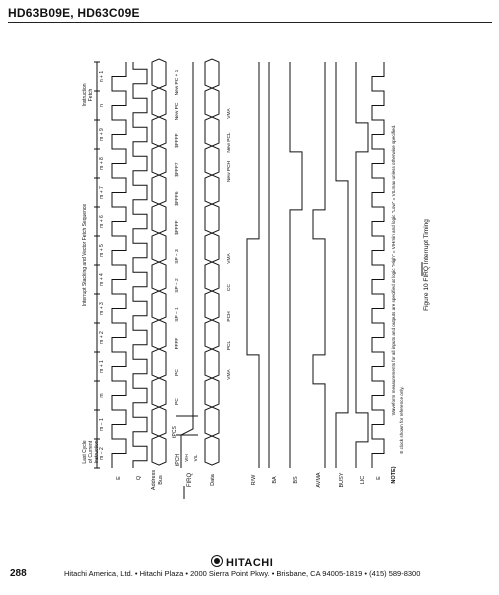  Describe the element at coordinates (91, 95) in the screenshot. I see `header-label-fetch: Fetch` at that location.